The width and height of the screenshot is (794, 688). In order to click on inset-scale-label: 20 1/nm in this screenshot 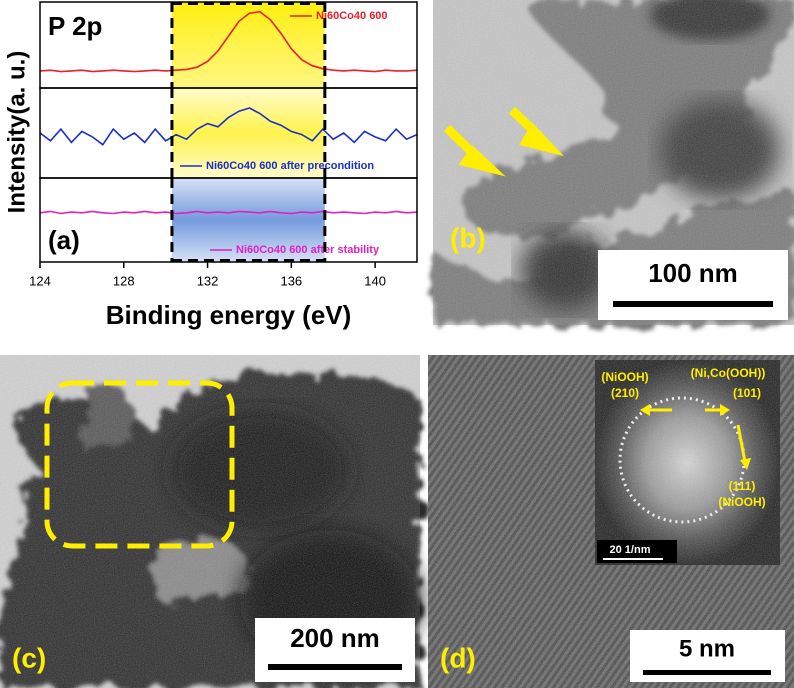, I will do `click(630, 550)`.